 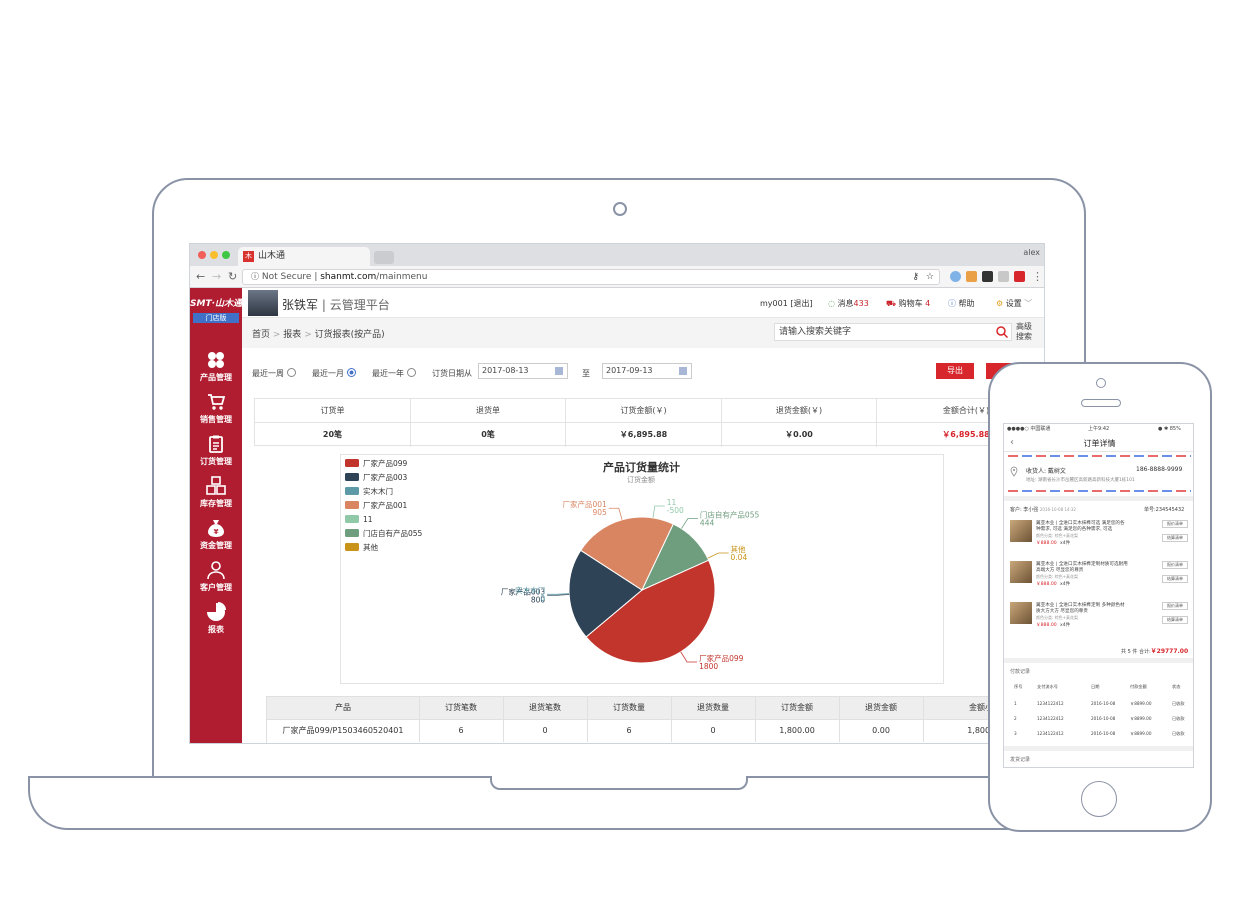 I want to click on clock: 上午9:42, so click(x=1099, y=429).